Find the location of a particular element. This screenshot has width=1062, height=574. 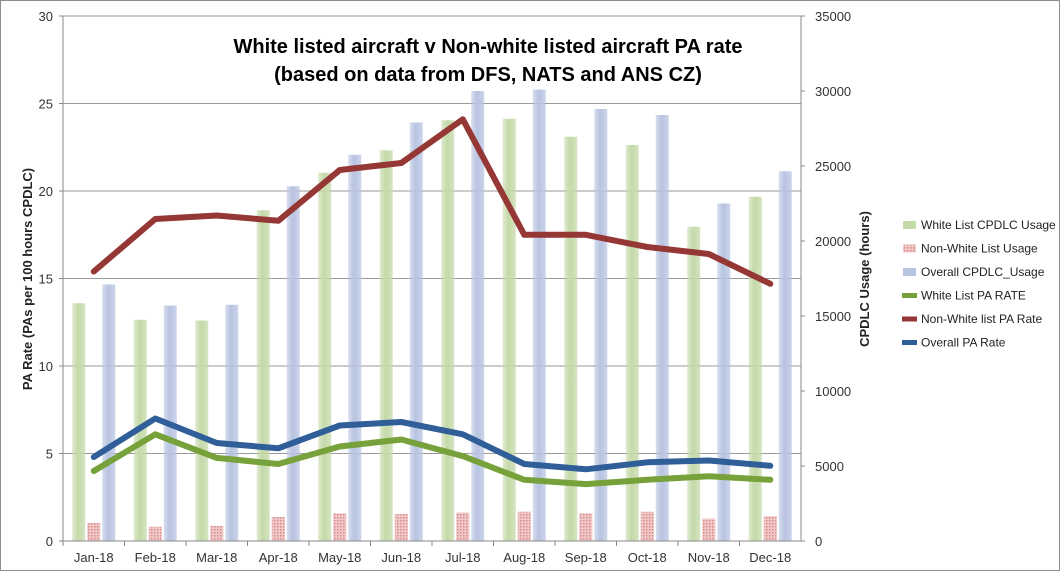

legend-label: White List PA RATE is located at coordinates (973, 296).